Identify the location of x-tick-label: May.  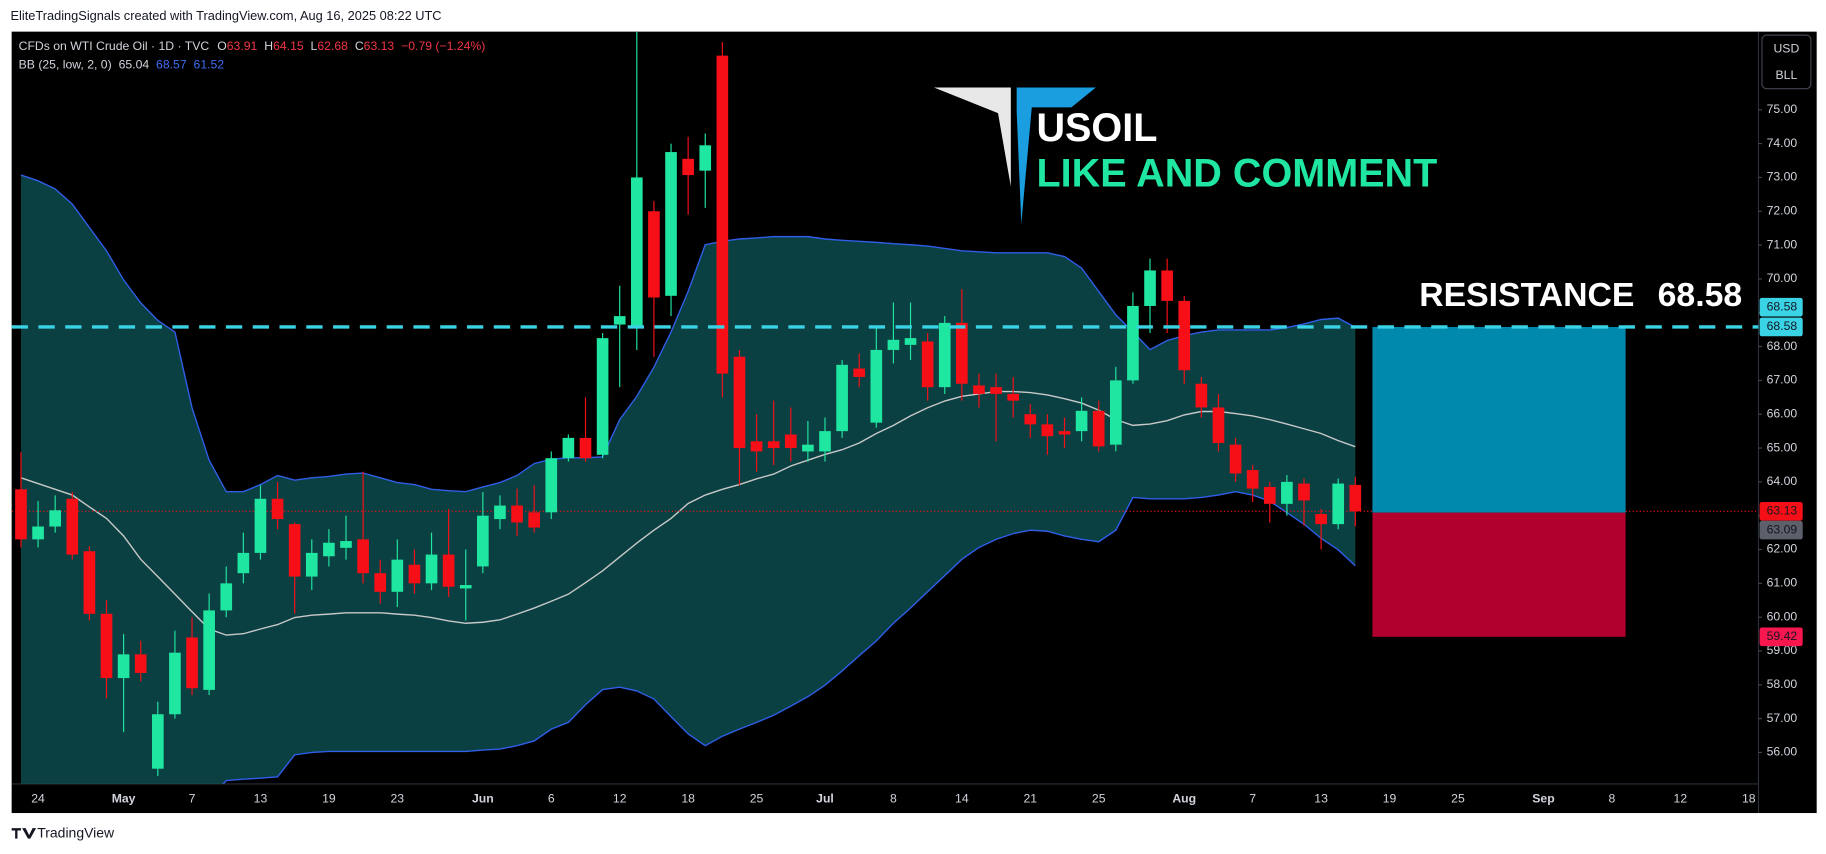
(124, 798).